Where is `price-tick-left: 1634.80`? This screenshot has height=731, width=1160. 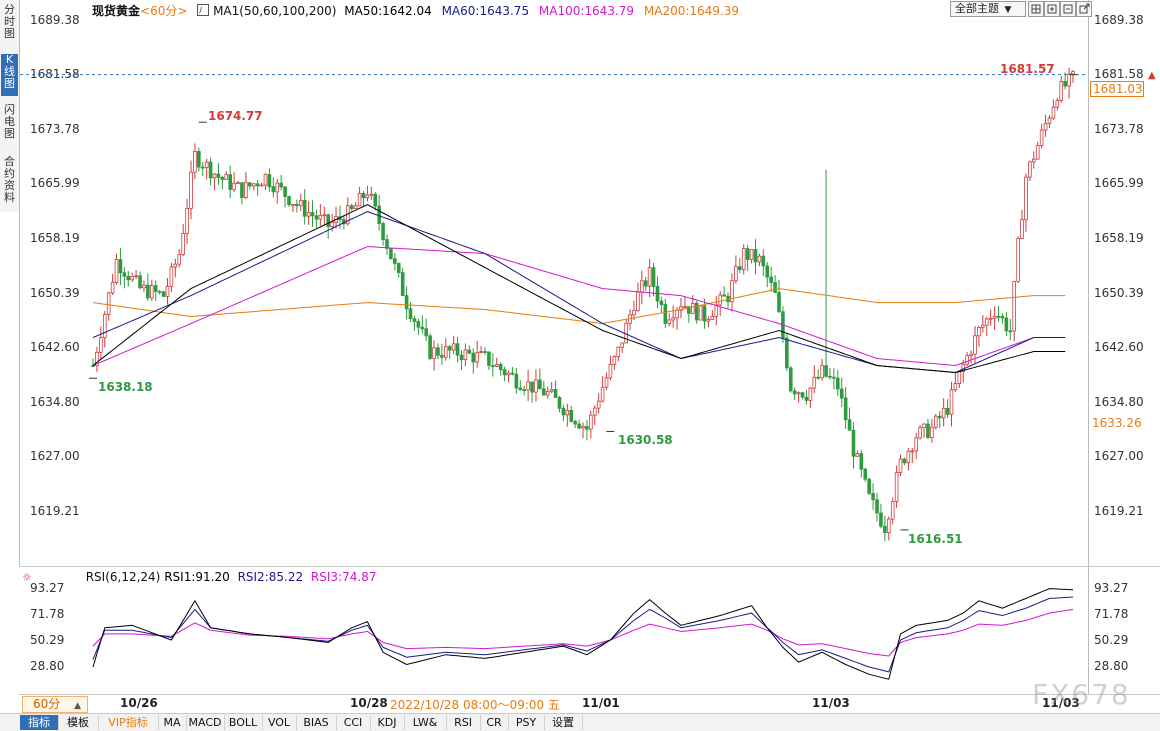
price-tick-left: 1634.80 is located at coordinates (55, 402).